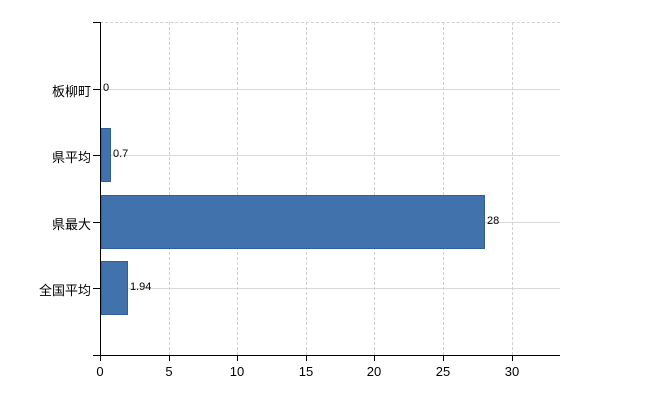  I want to click on x-axis-line, so click(326, 355).